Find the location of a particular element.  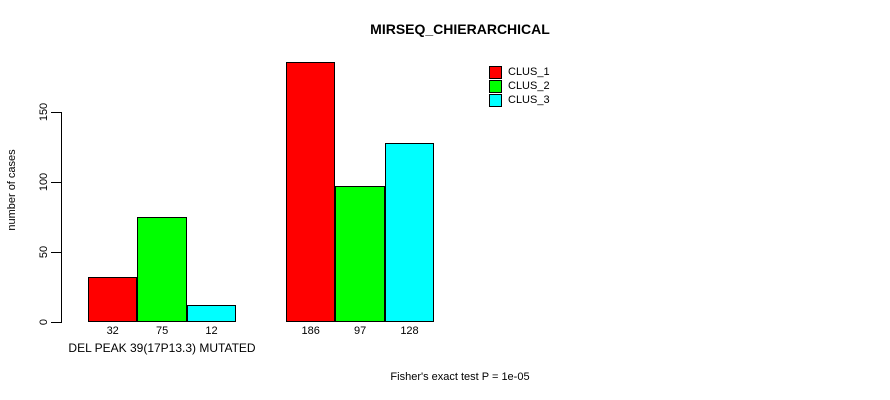

bar-value-clus_1-group2: 186 is located at coordinates (310, 331).